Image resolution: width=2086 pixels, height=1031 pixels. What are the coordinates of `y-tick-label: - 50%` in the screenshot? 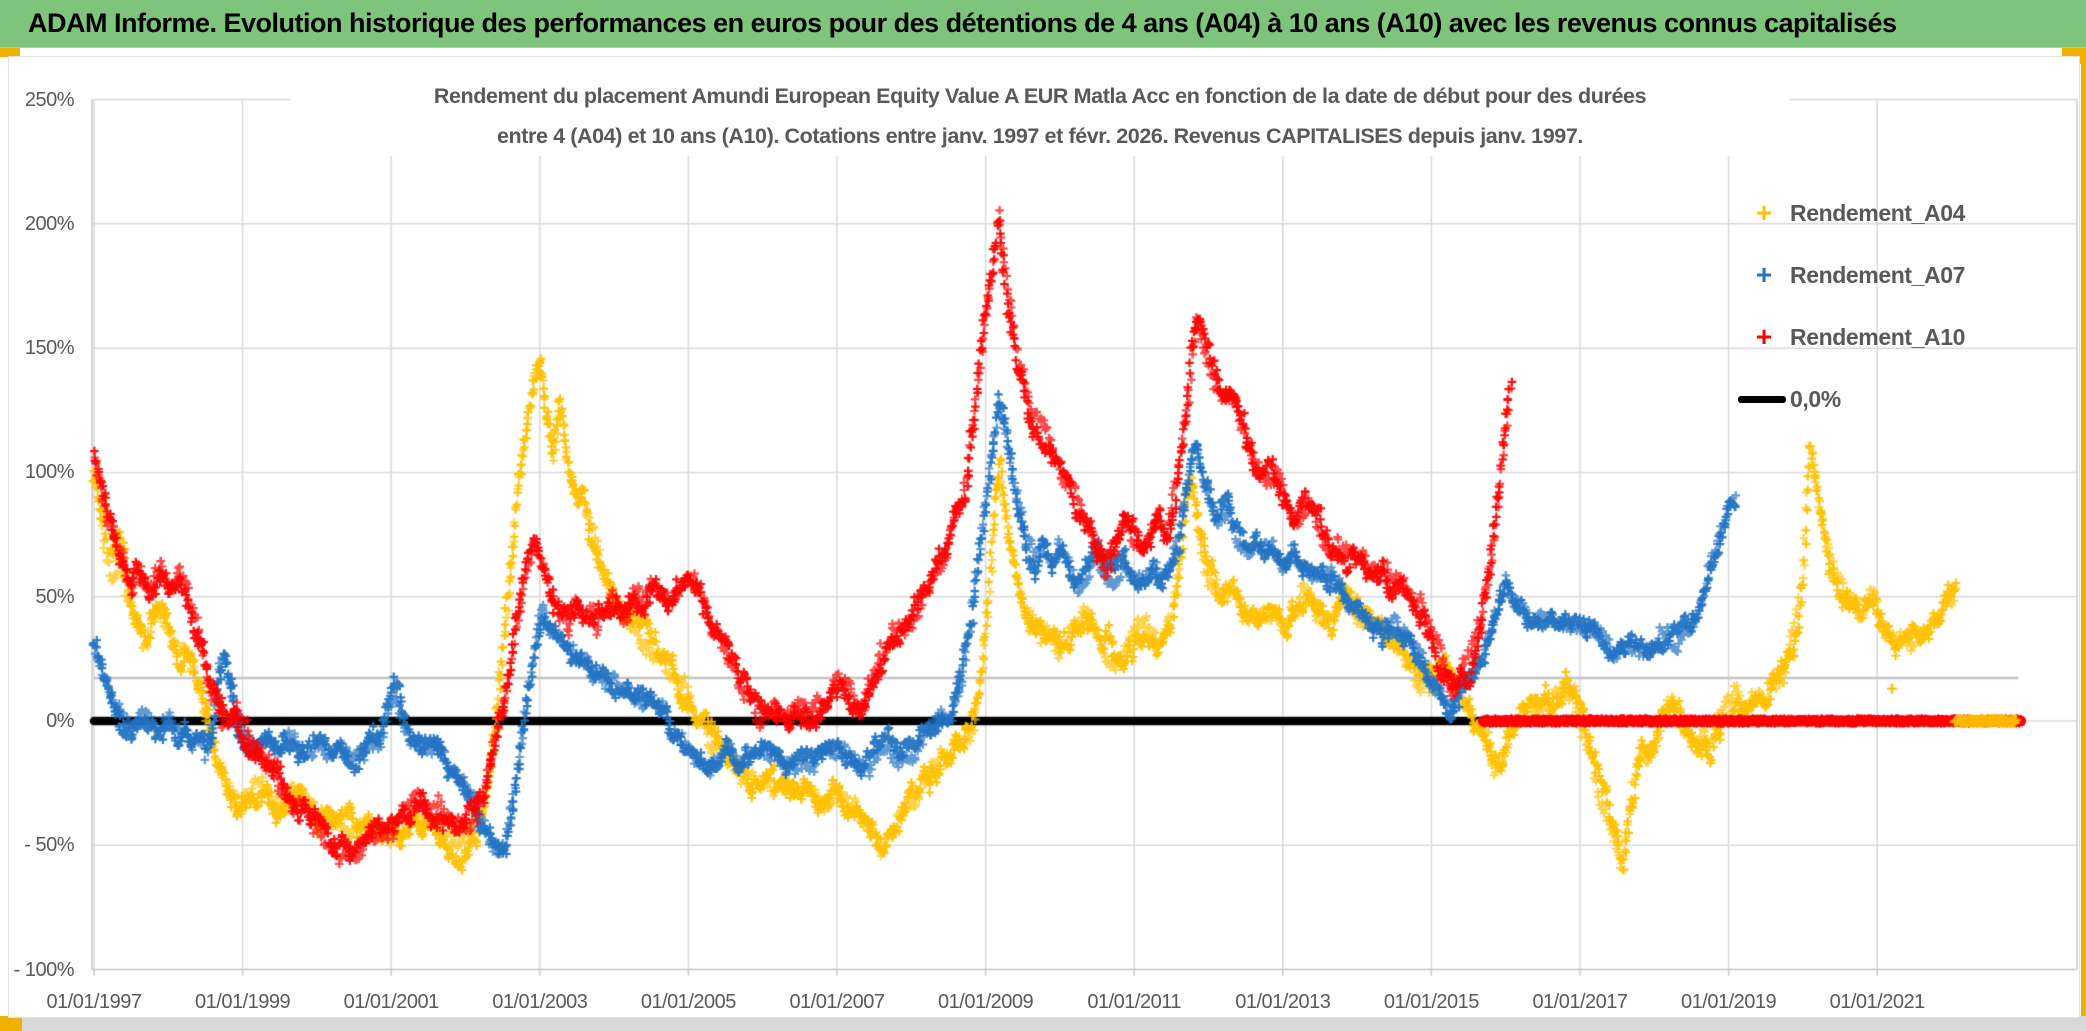 It's located at (49, 845).